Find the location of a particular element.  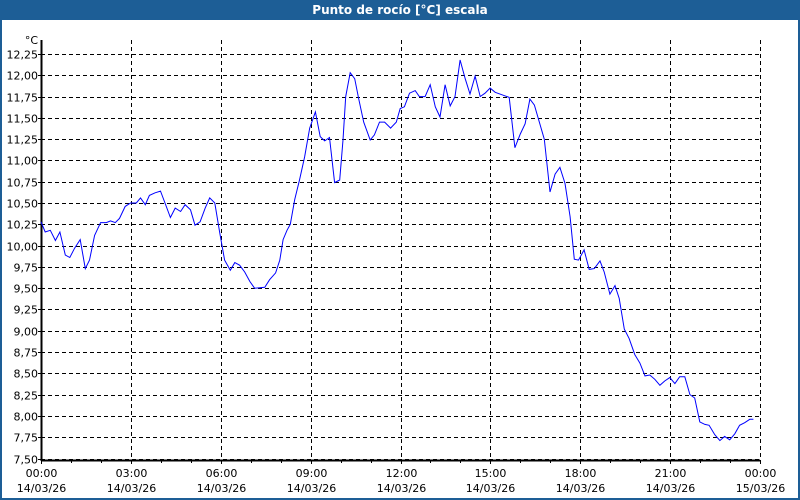

x-tick-date: 15/03/26 is located at coordinates (760, 488).